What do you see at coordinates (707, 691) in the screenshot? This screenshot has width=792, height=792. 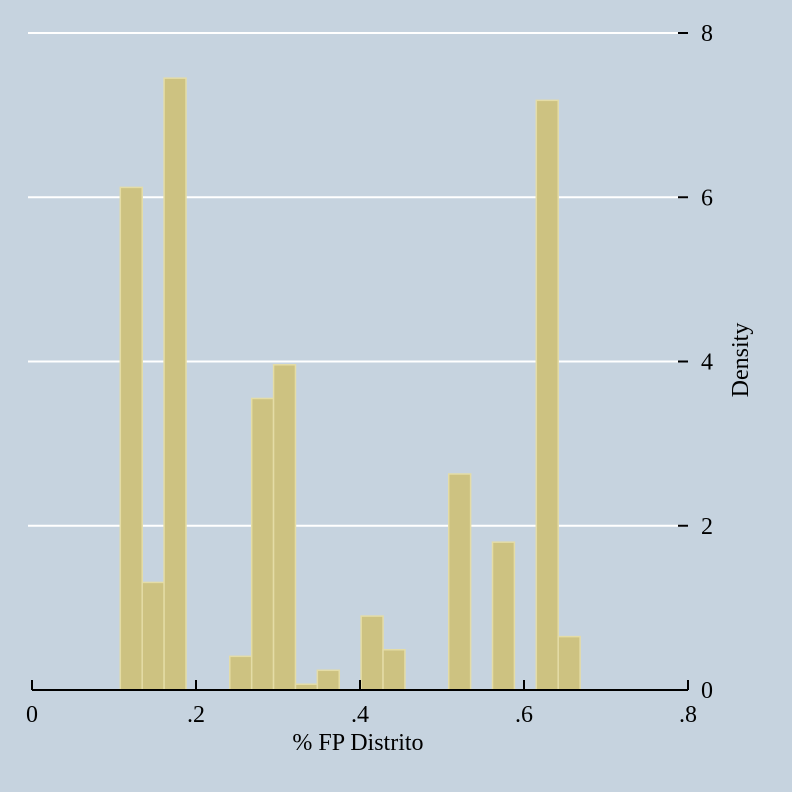 I see `y-tick-label-0: 0` at bounding box center [707, 691].